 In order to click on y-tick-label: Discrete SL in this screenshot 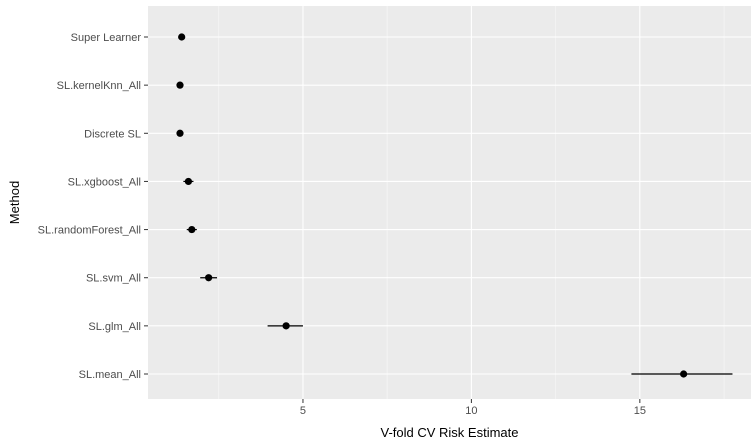, I will do `click(112, 134)`.